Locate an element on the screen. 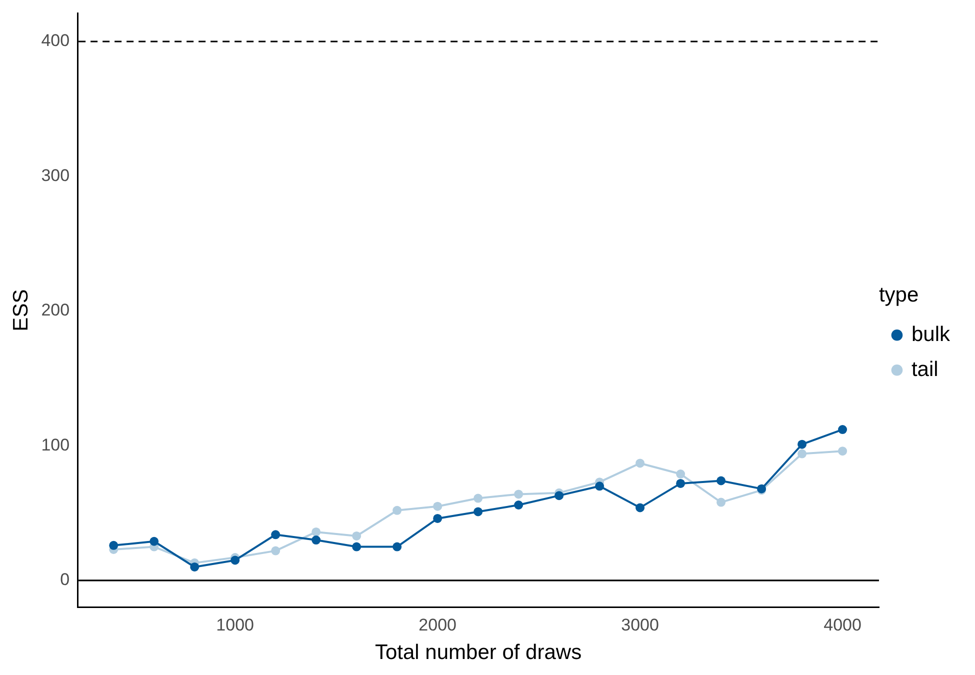  y-tick-label: 300 is located at coordinates (55, 175).